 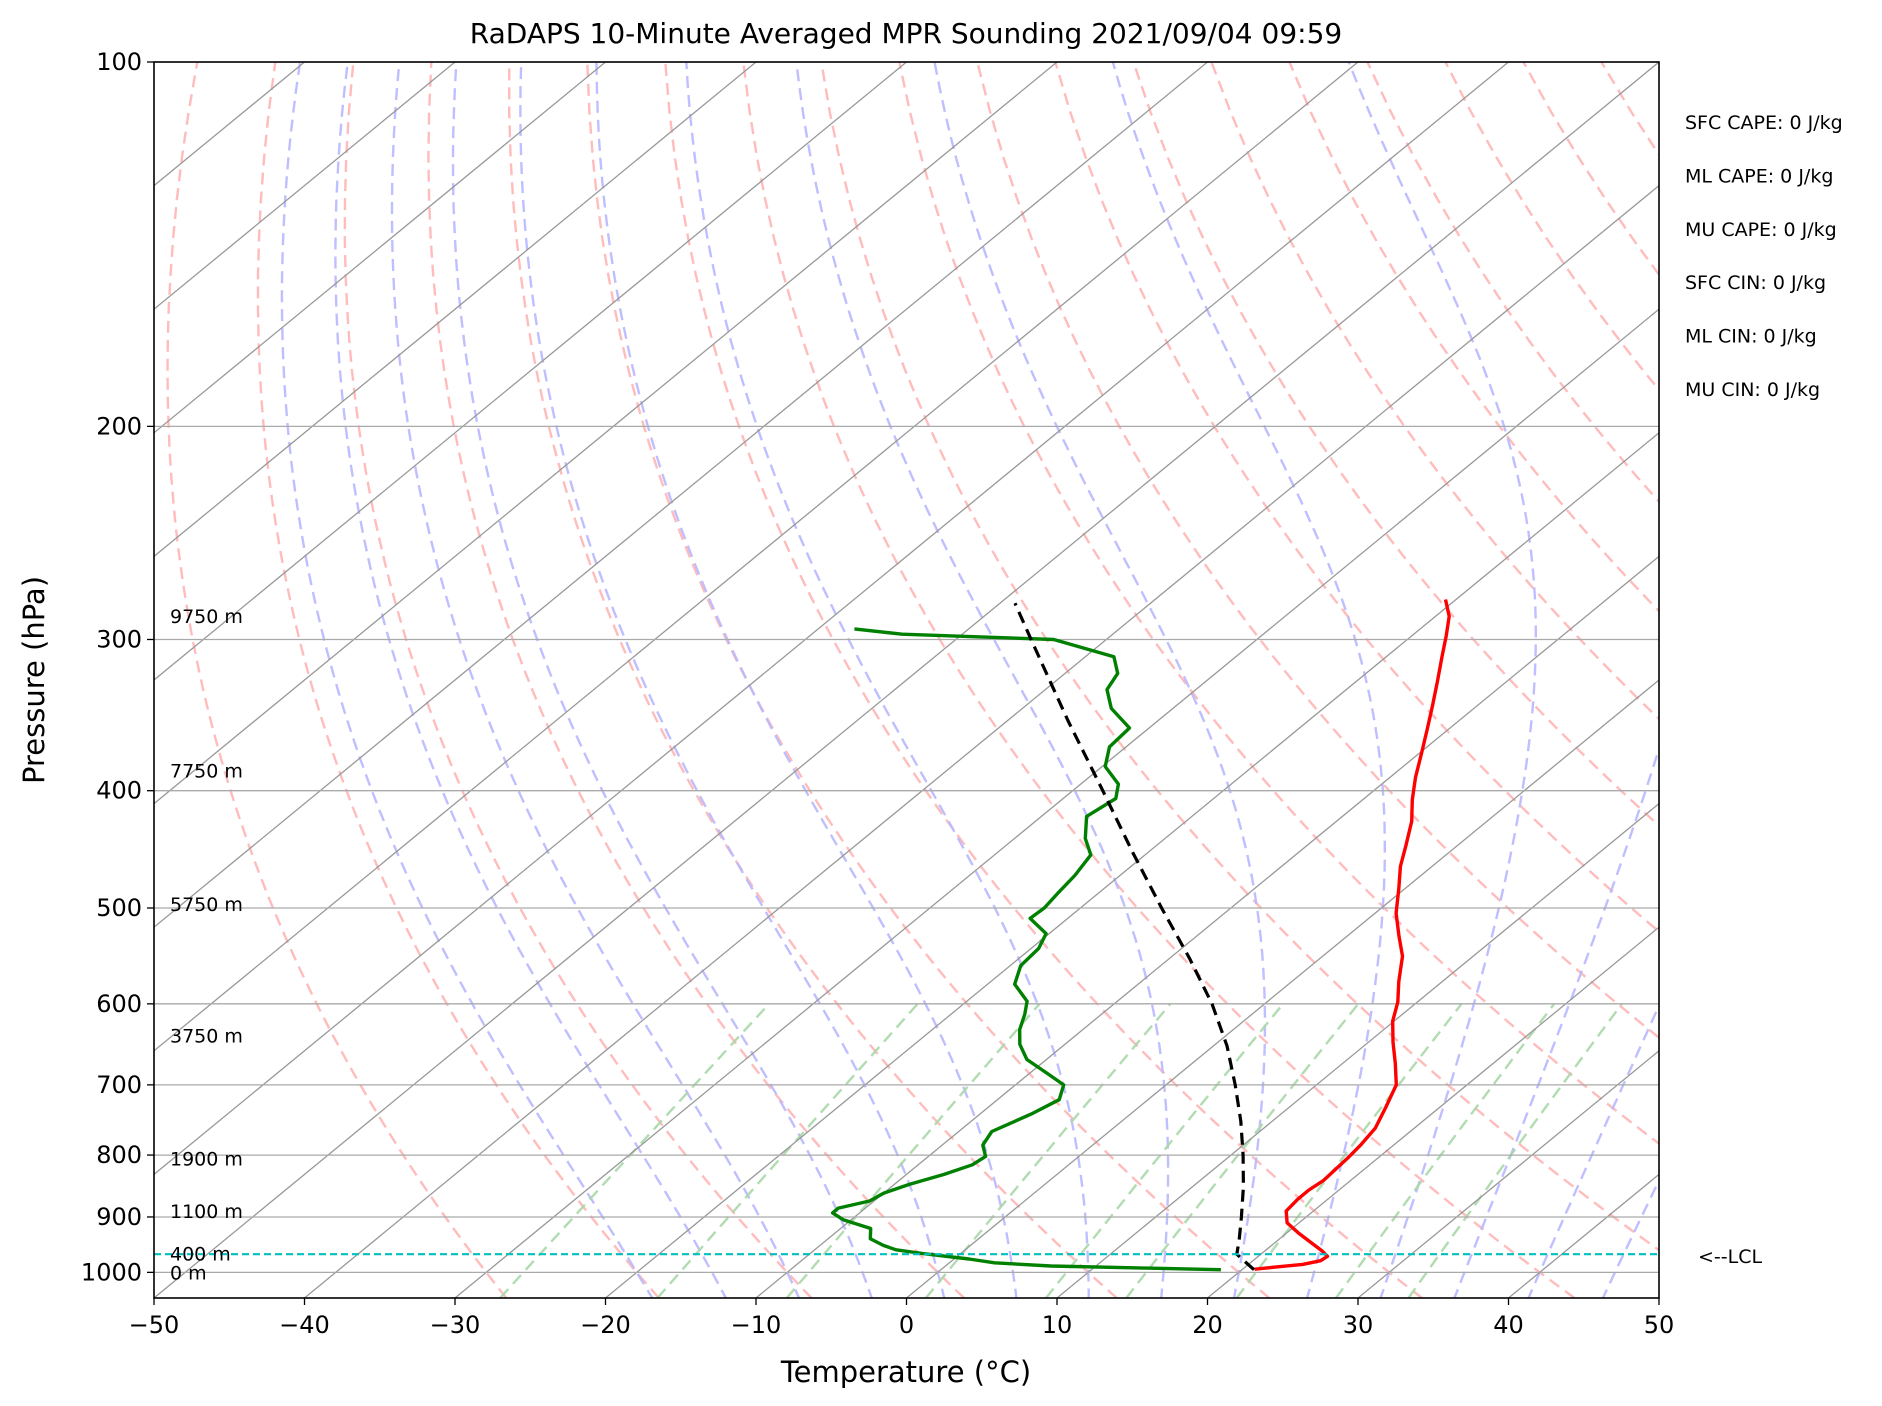 What do you see at coordinates (905, 1372) in the screenshot?
I see `x-axis-label: Temperature (°C)` at bounding box center [905, 1372].